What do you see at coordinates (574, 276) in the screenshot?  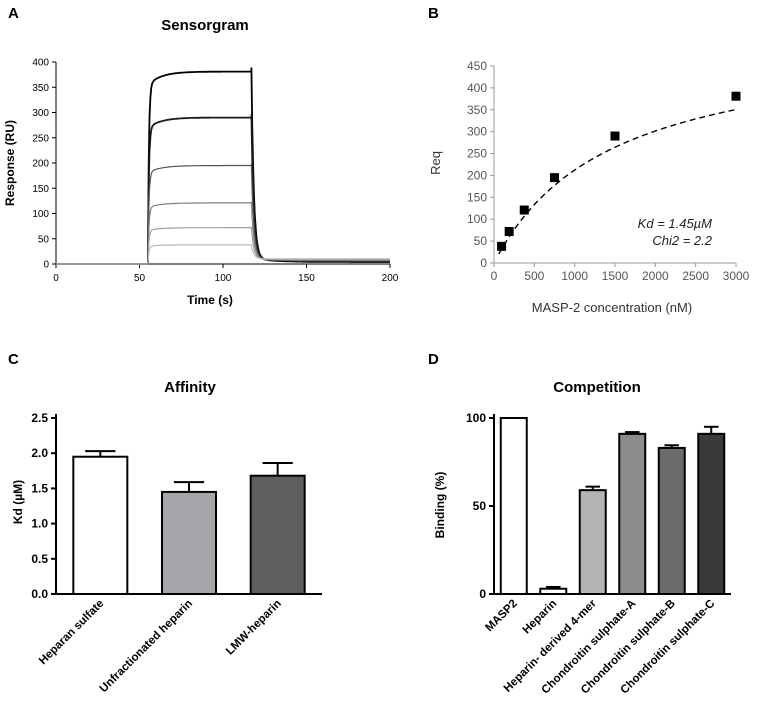 I see `chart-b-x-tick-label: 1000` at bounding box center [574, 276].